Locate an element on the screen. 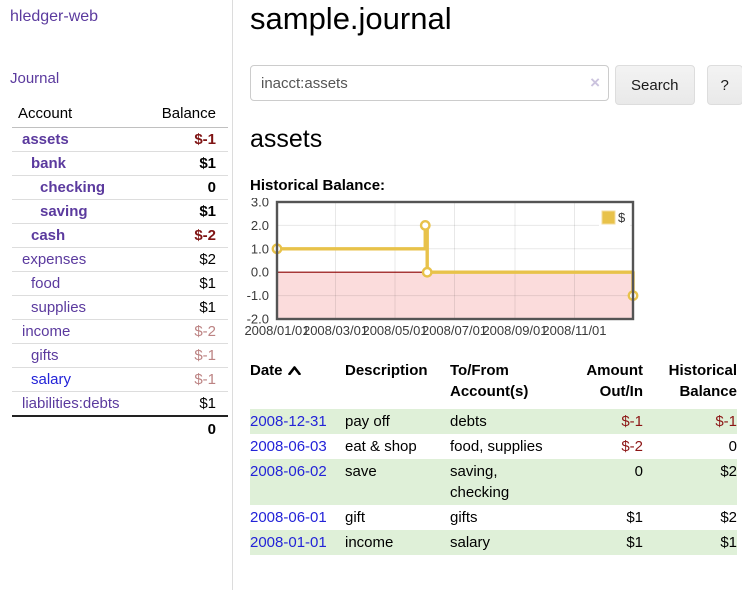  sidebar-account-balance: 0 is located at coordinates (186, 187).